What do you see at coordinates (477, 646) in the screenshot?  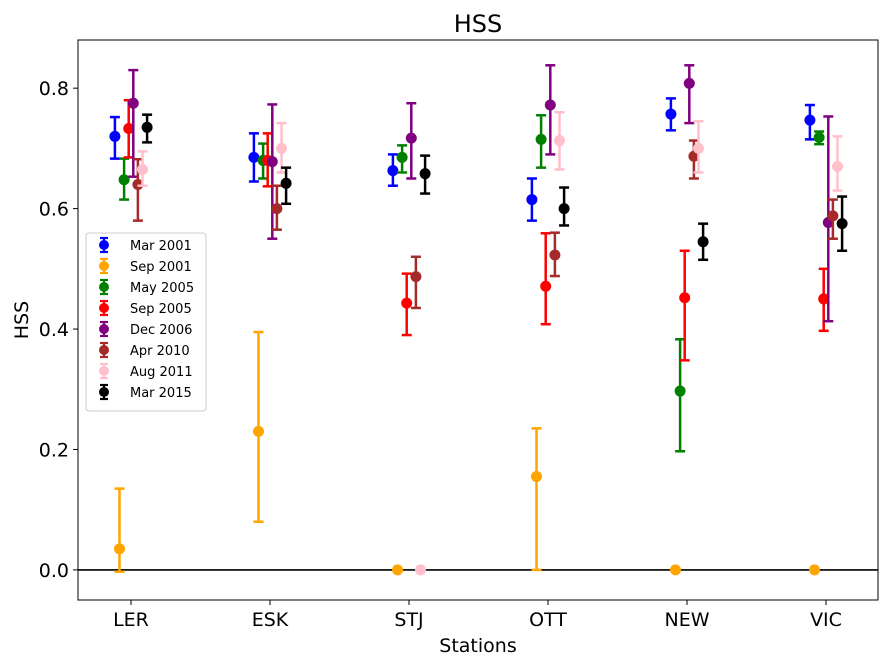 I see `x-axis-label: Stations` at bounding box center [477, 646].